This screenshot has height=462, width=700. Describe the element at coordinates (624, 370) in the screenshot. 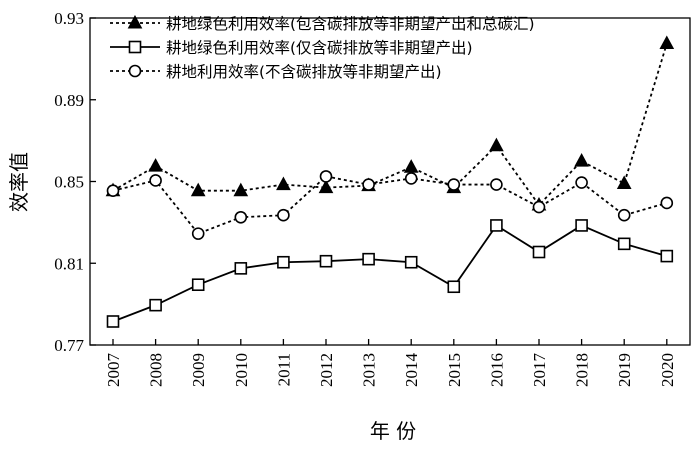

I see `x-tick-label: 2019` at that location.